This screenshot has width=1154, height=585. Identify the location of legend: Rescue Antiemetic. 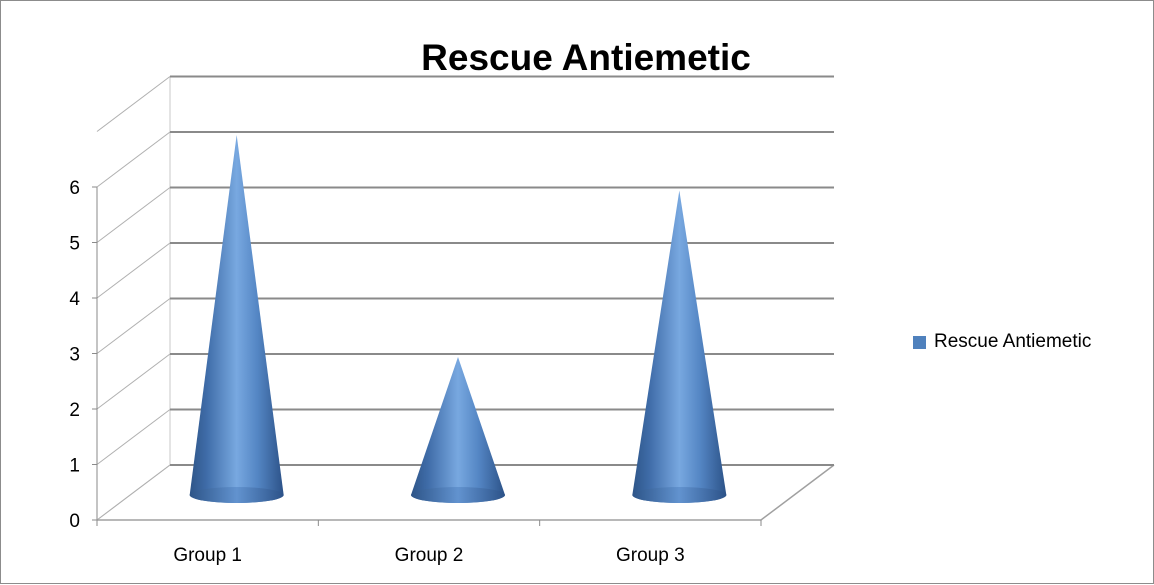
(1002, 342).